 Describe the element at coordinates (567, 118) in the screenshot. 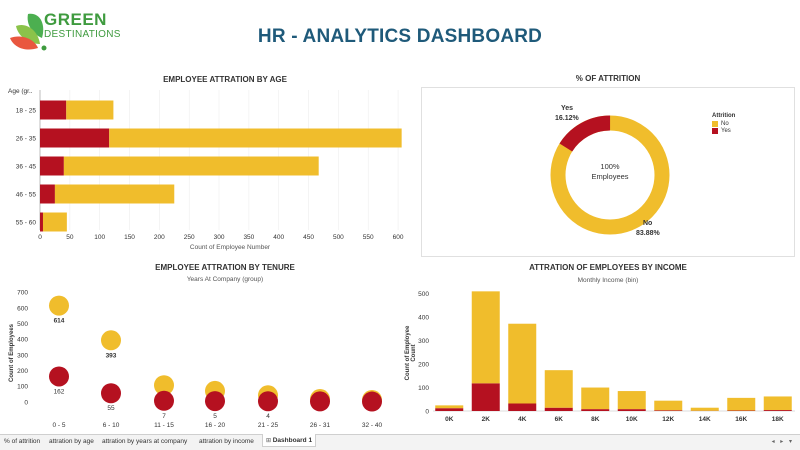

I see `donut-yes-value: 16.12%` at that location.